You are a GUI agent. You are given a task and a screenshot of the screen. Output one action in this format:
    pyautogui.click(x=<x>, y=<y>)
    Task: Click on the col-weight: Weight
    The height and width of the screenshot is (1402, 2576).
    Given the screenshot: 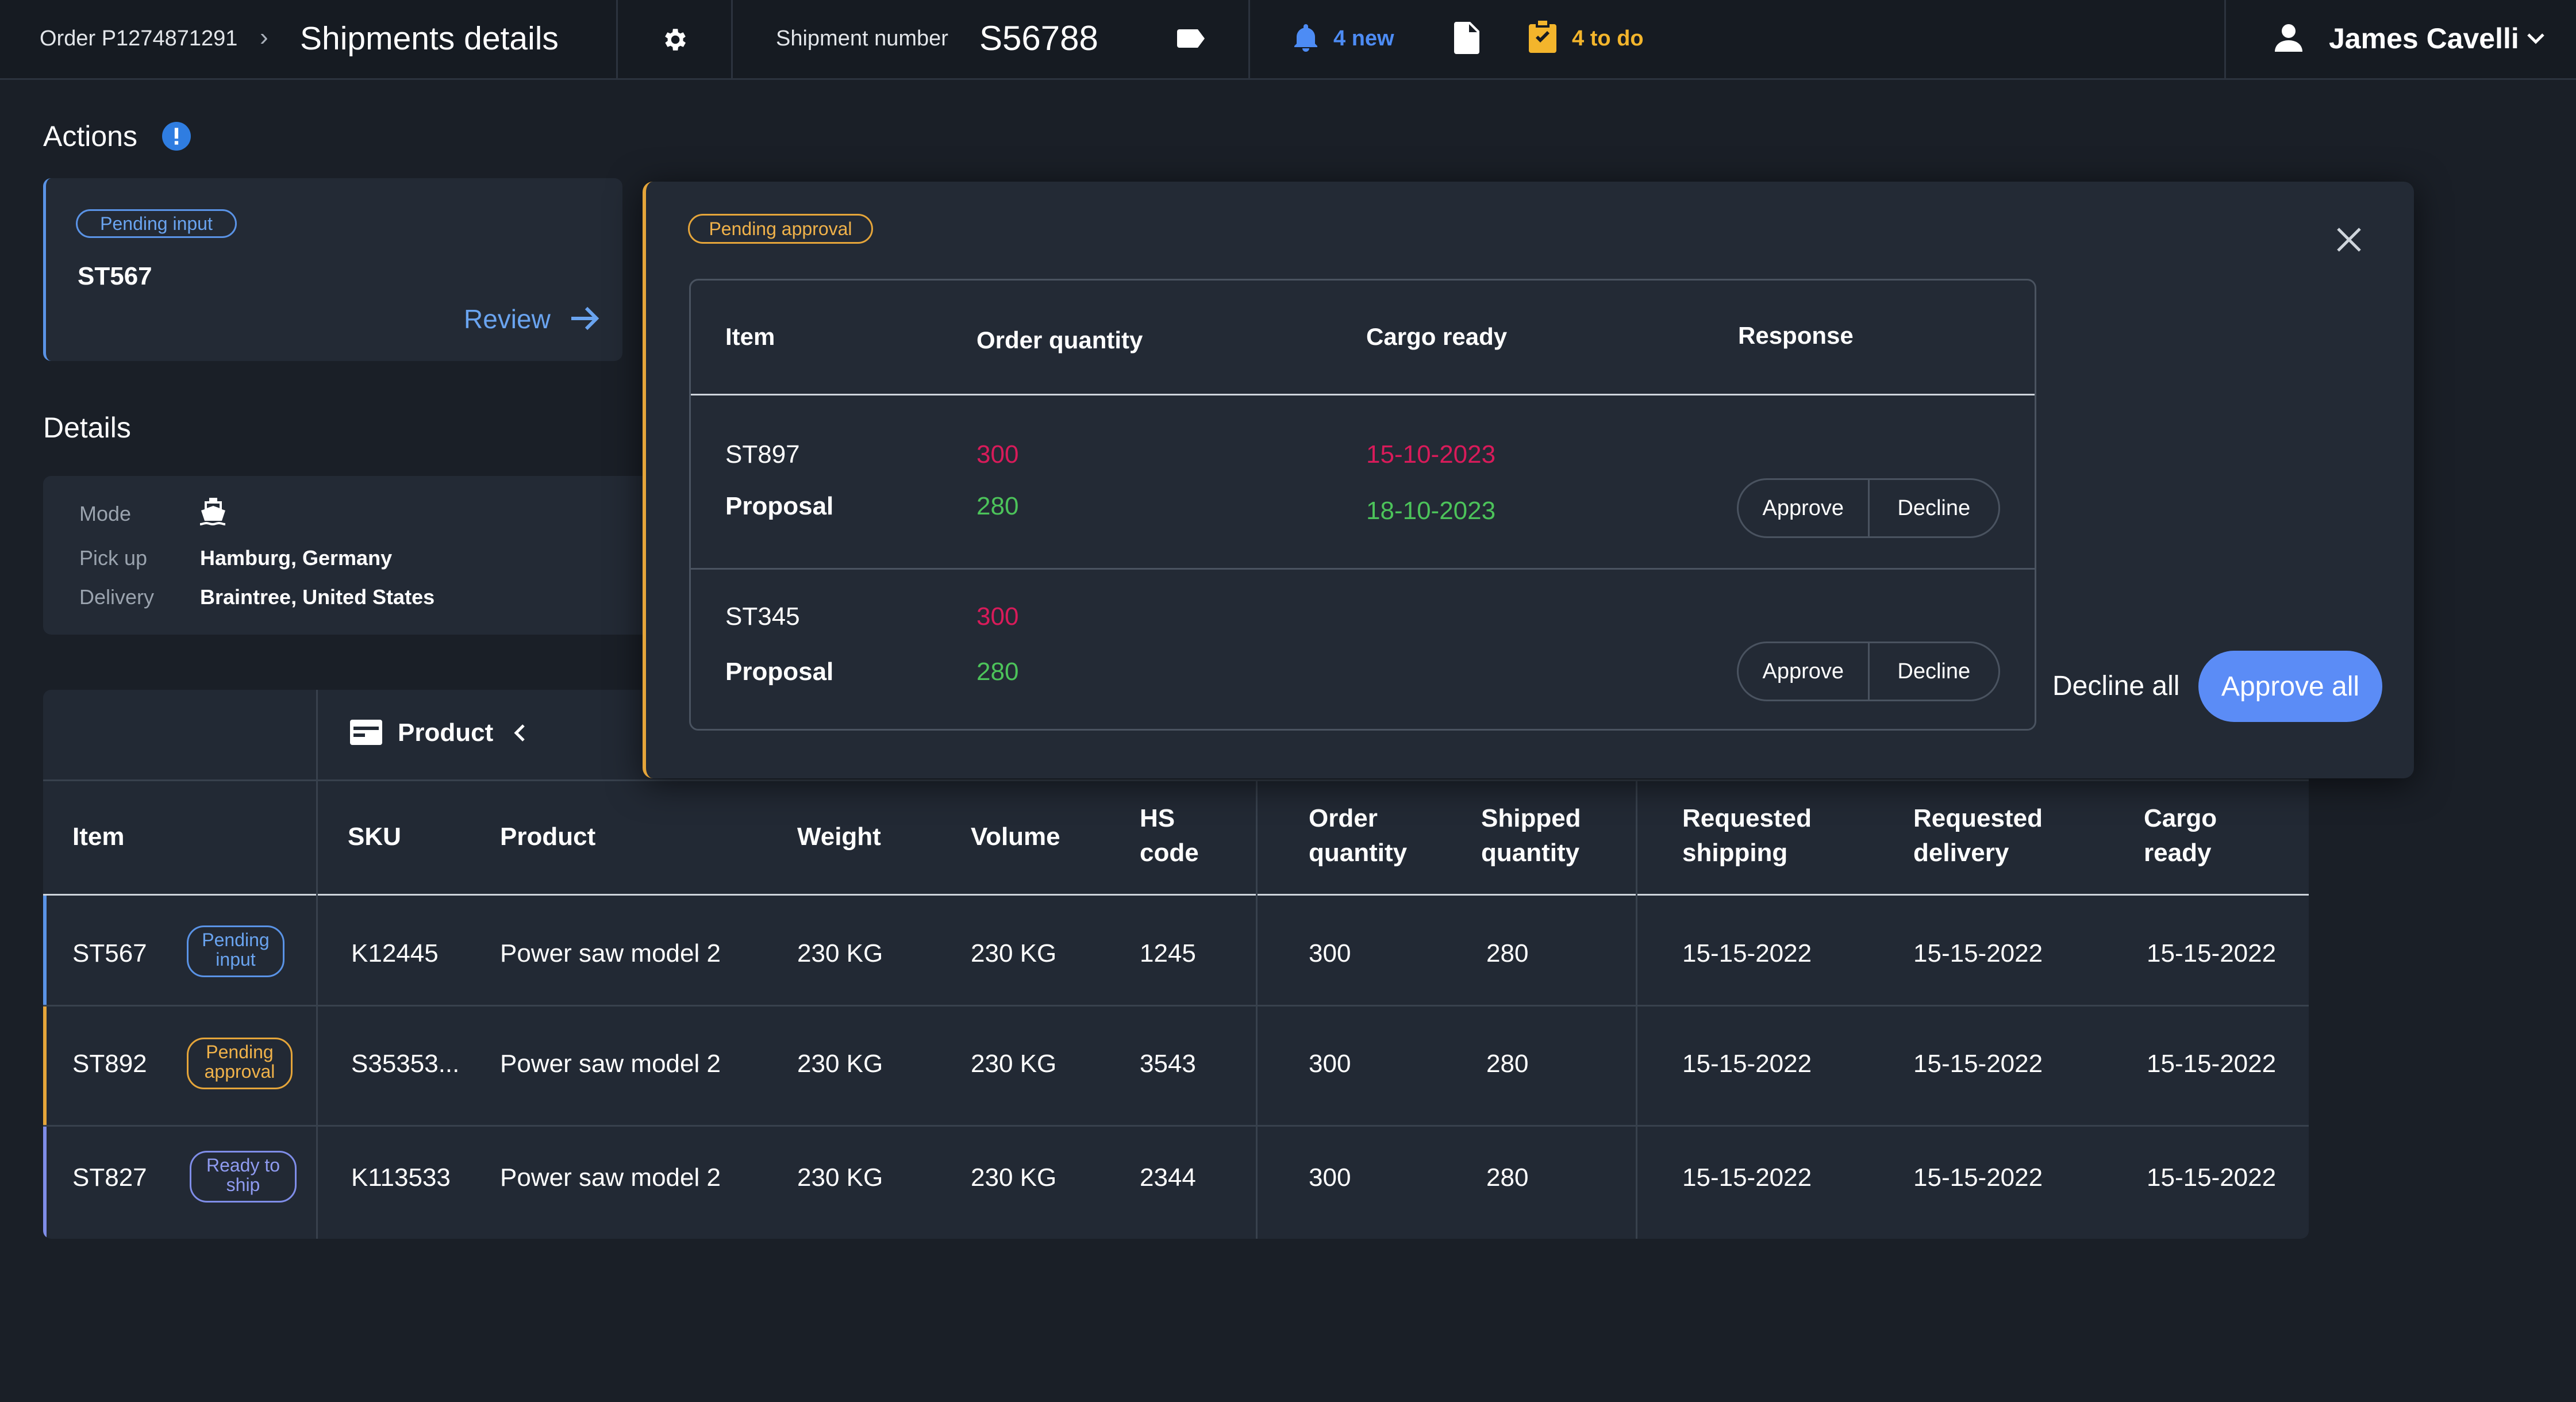 What is the action you would take?
    pyautogui.click(x=839, y=837)
    